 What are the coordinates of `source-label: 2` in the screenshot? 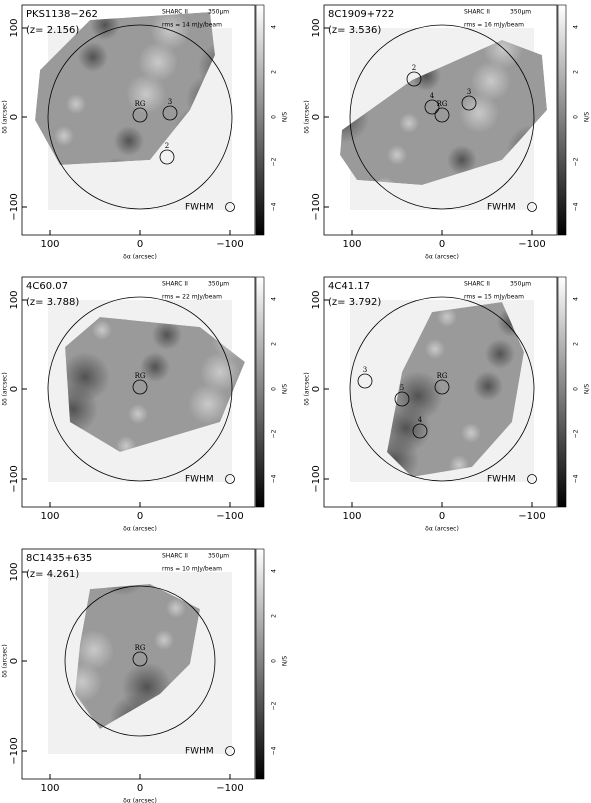 It's located at (414, 68).